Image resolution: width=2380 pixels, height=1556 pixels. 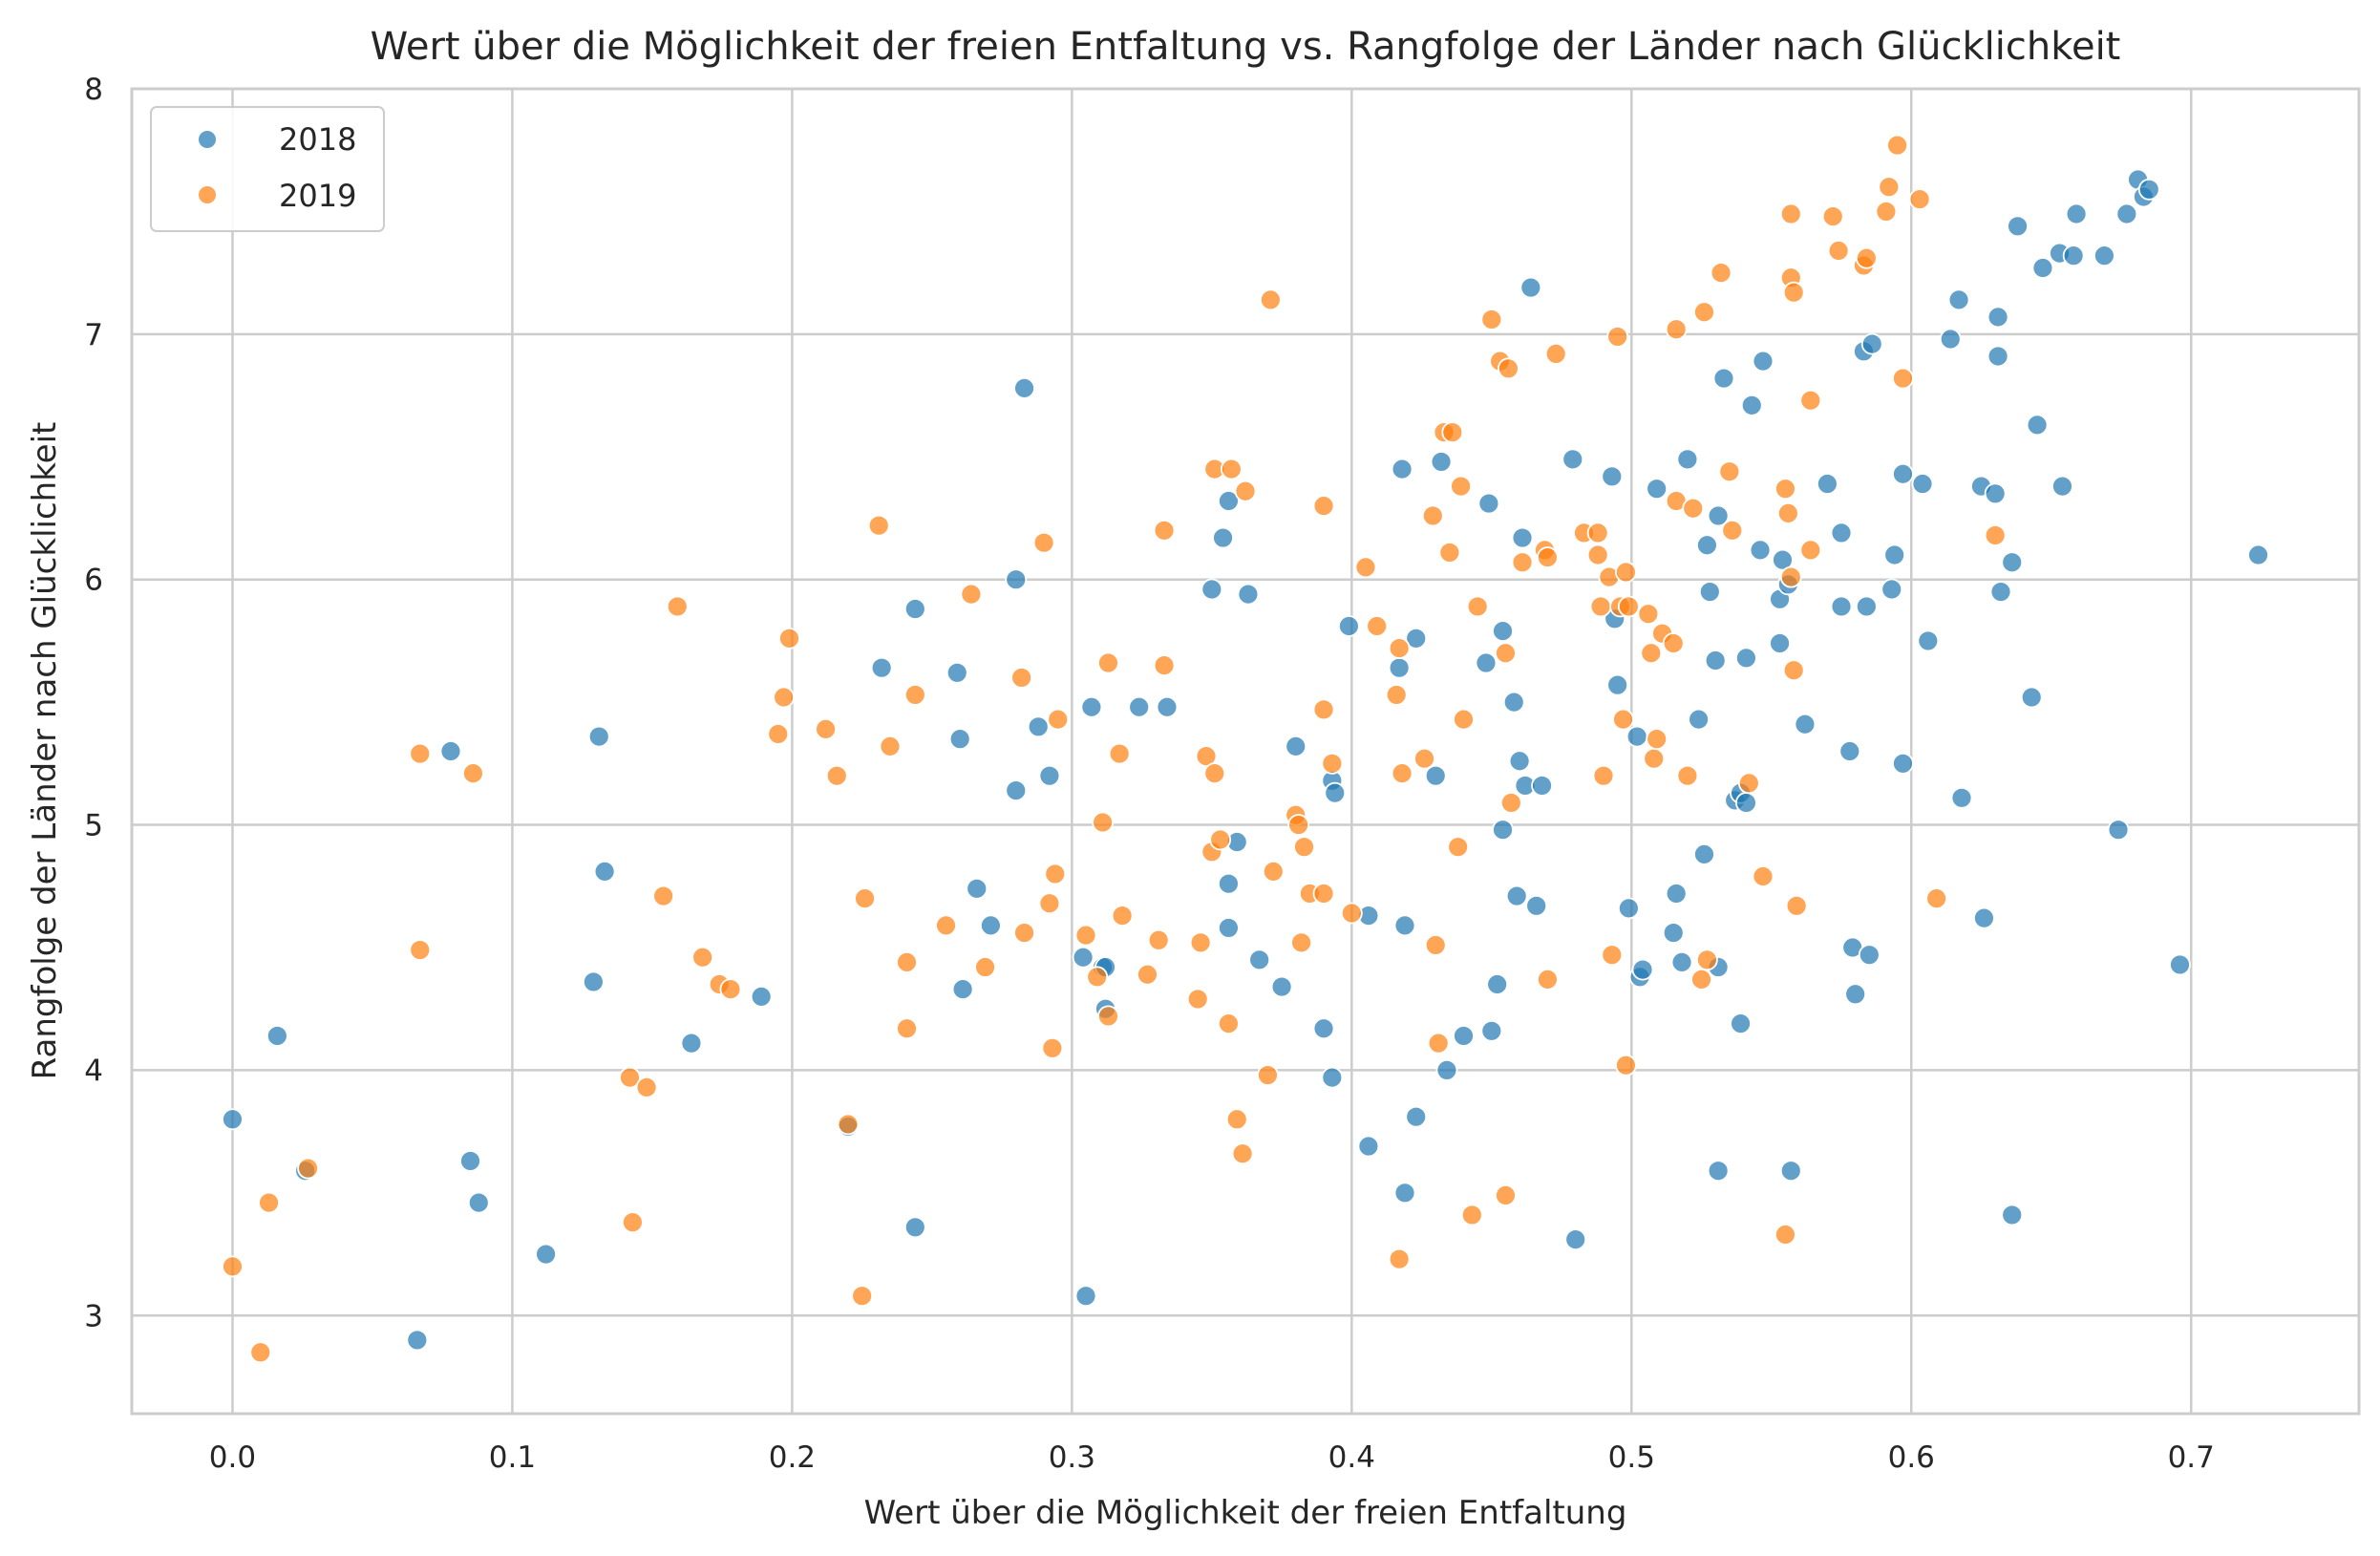 I want to click on x-tick-label: 0.4, so click(x=1352, y=1458).